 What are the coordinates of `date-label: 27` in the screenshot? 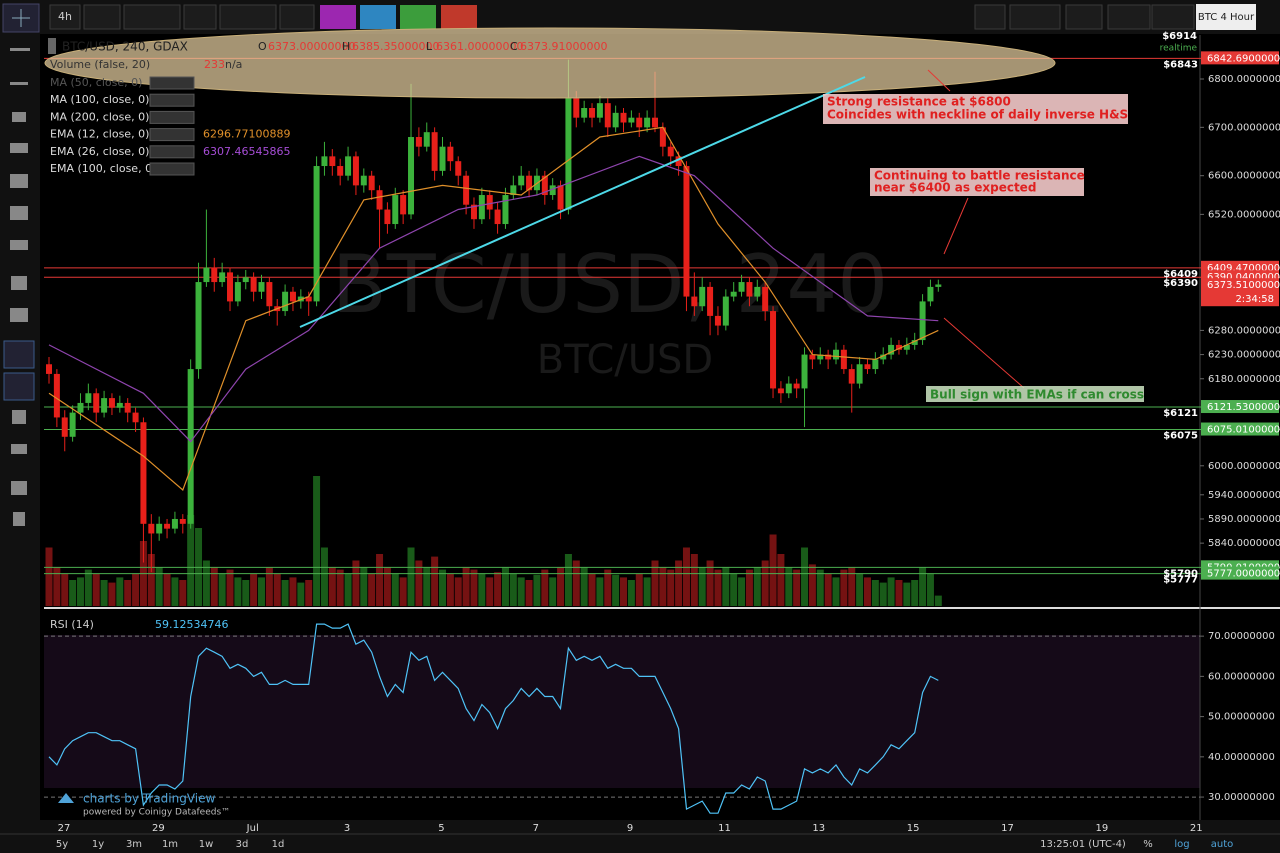 It's located at (64, 828).